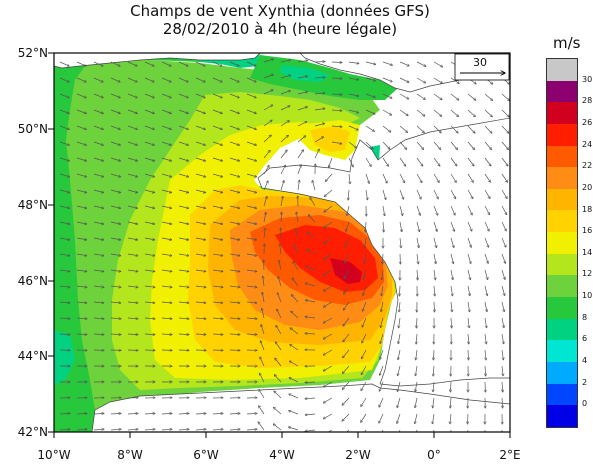  I want to click on legend-label: 6, so click(585, 339).